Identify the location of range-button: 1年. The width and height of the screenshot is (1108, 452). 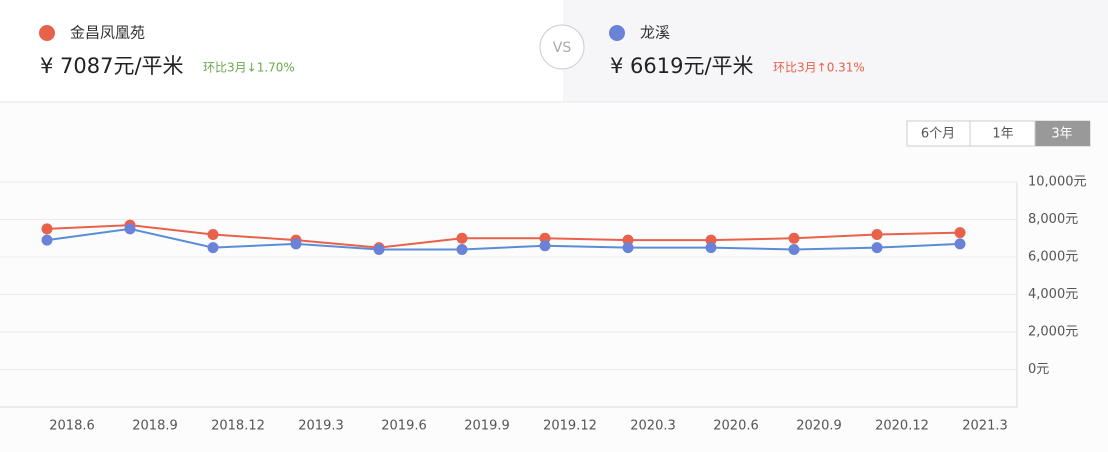
(1002, 134).